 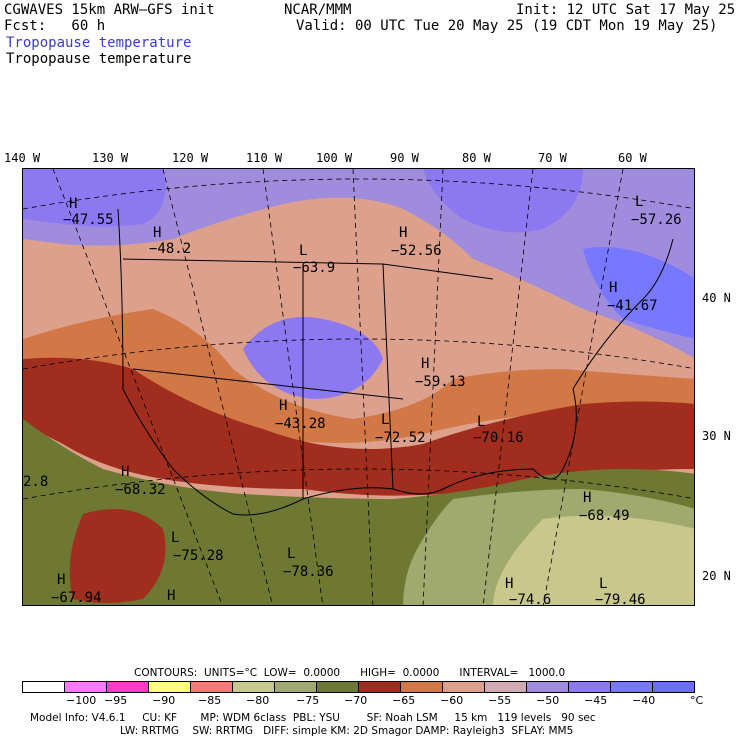 I want to click on colorbar-tick: −65, so click(x=404, y=700).